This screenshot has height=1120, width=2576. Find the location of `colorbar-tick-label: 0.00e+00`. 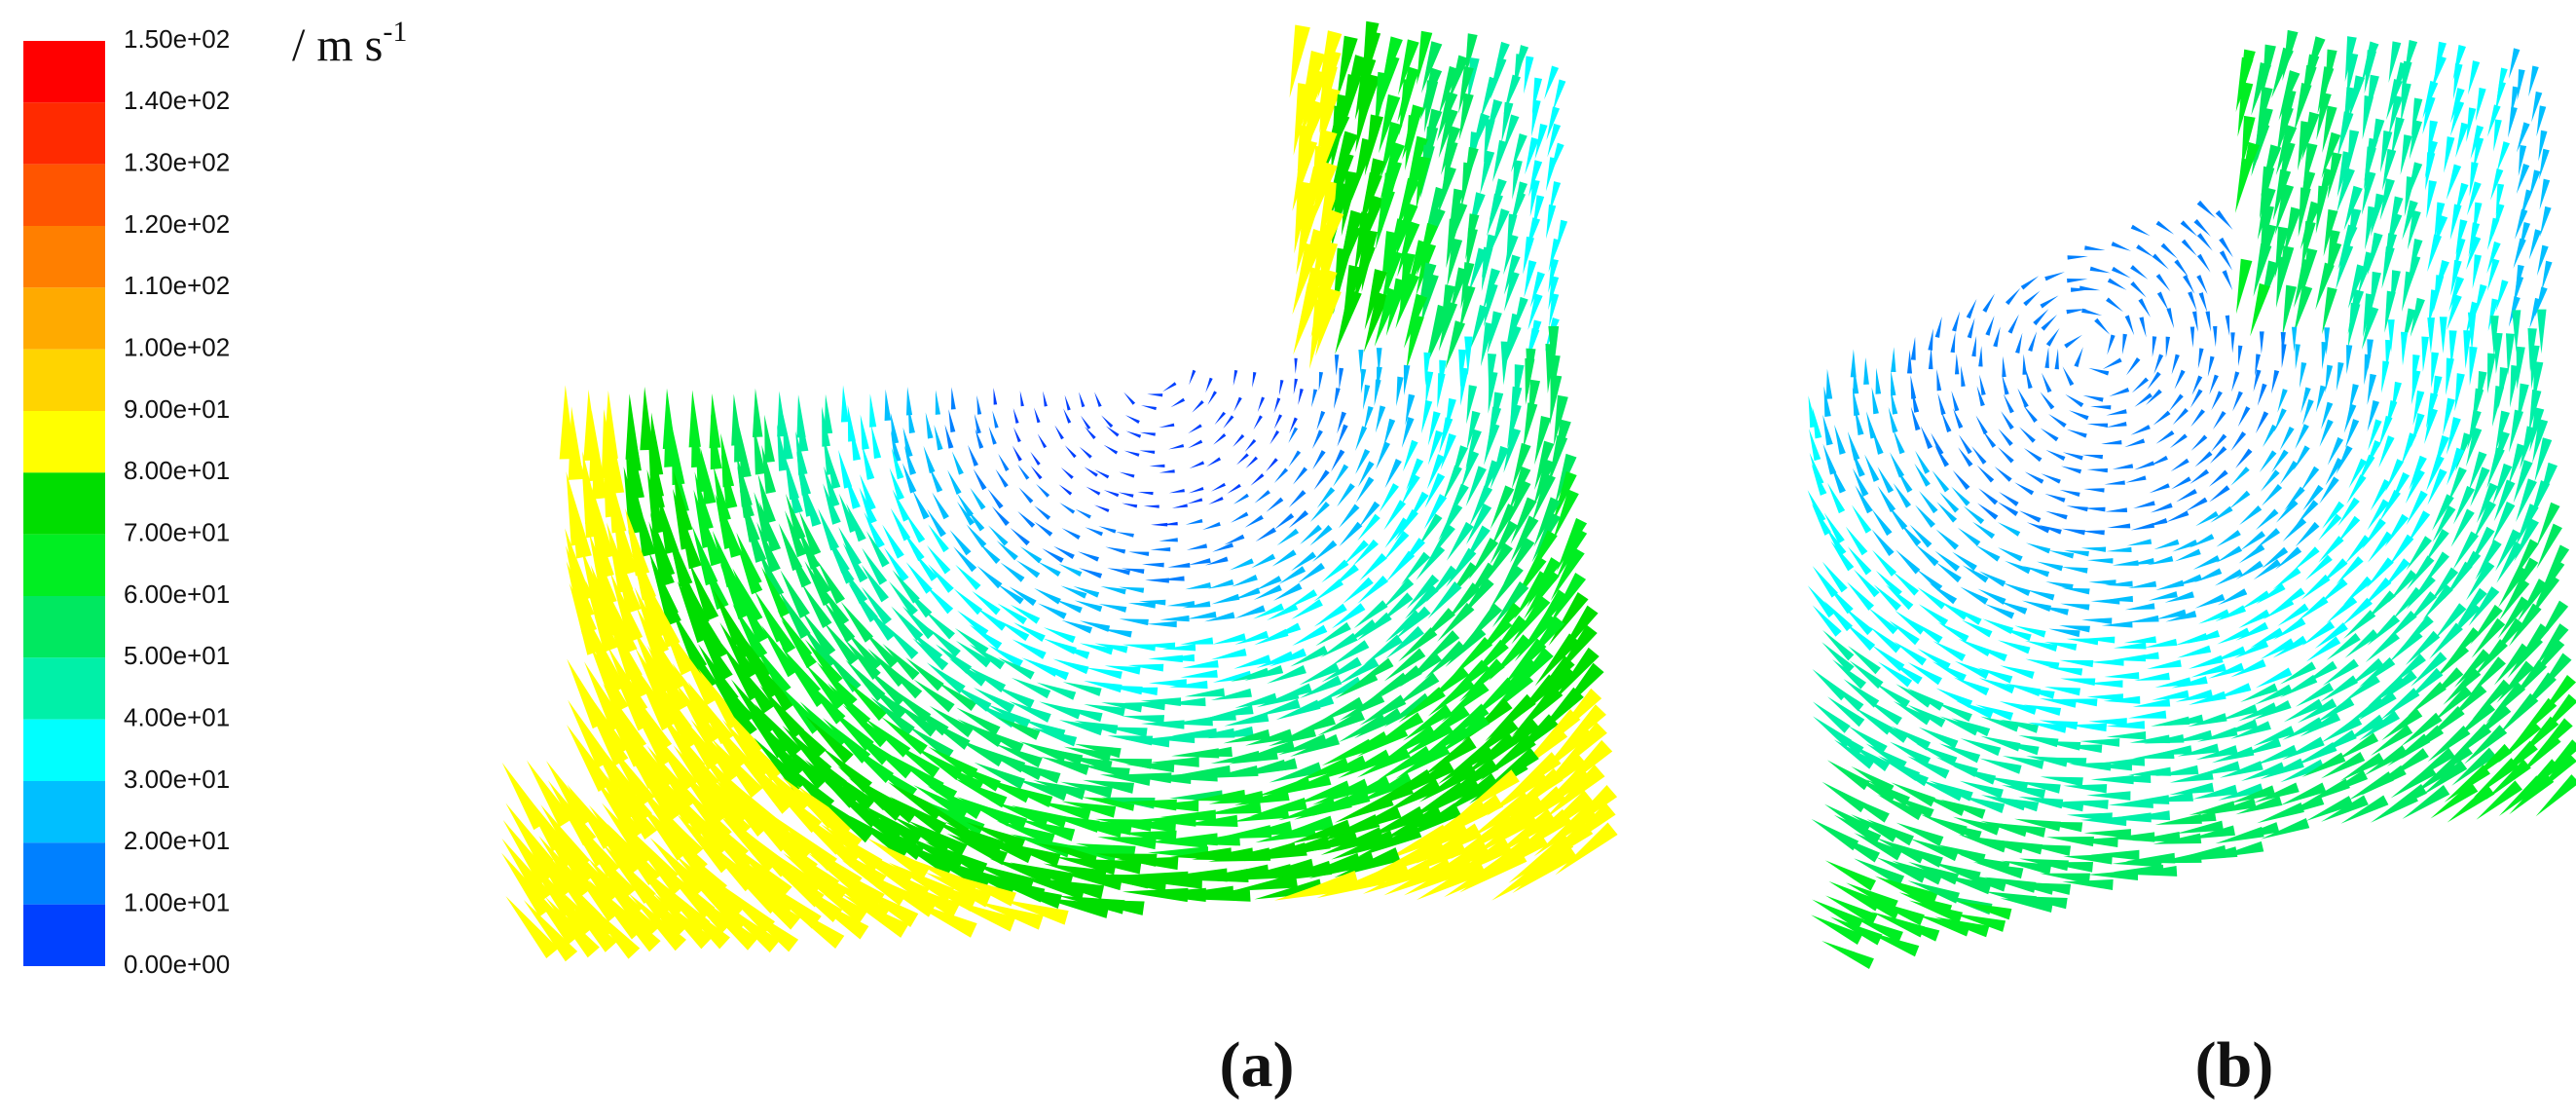

colorbar-tick-label: 0.00e+00 is located at coordinates (177, 964).